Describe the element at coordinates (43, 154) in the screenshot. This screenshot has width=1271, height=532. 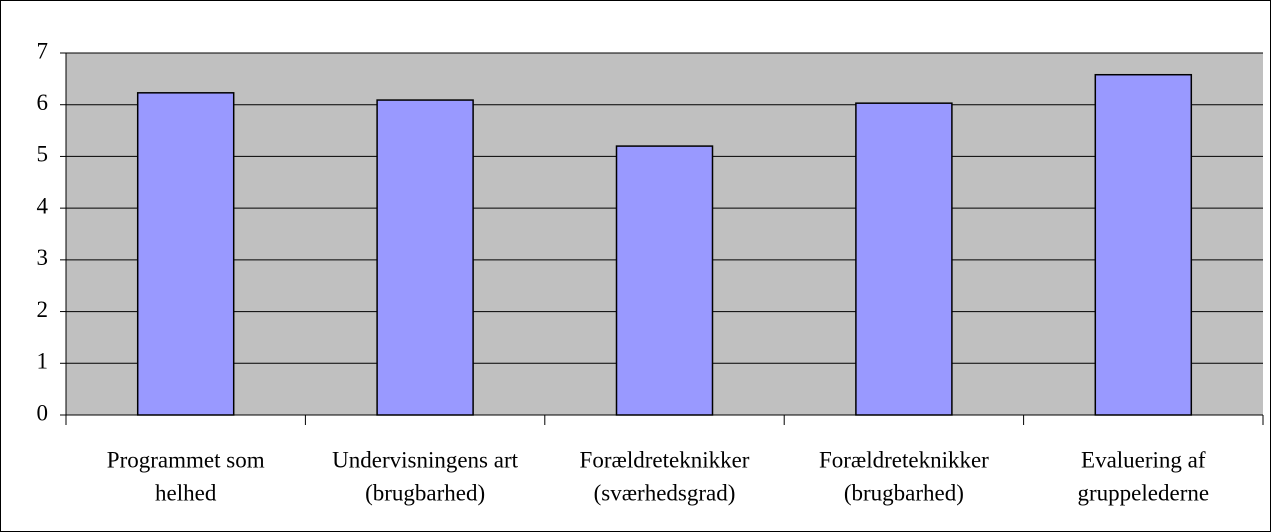
I see `y-tick-label: 5` at that location.